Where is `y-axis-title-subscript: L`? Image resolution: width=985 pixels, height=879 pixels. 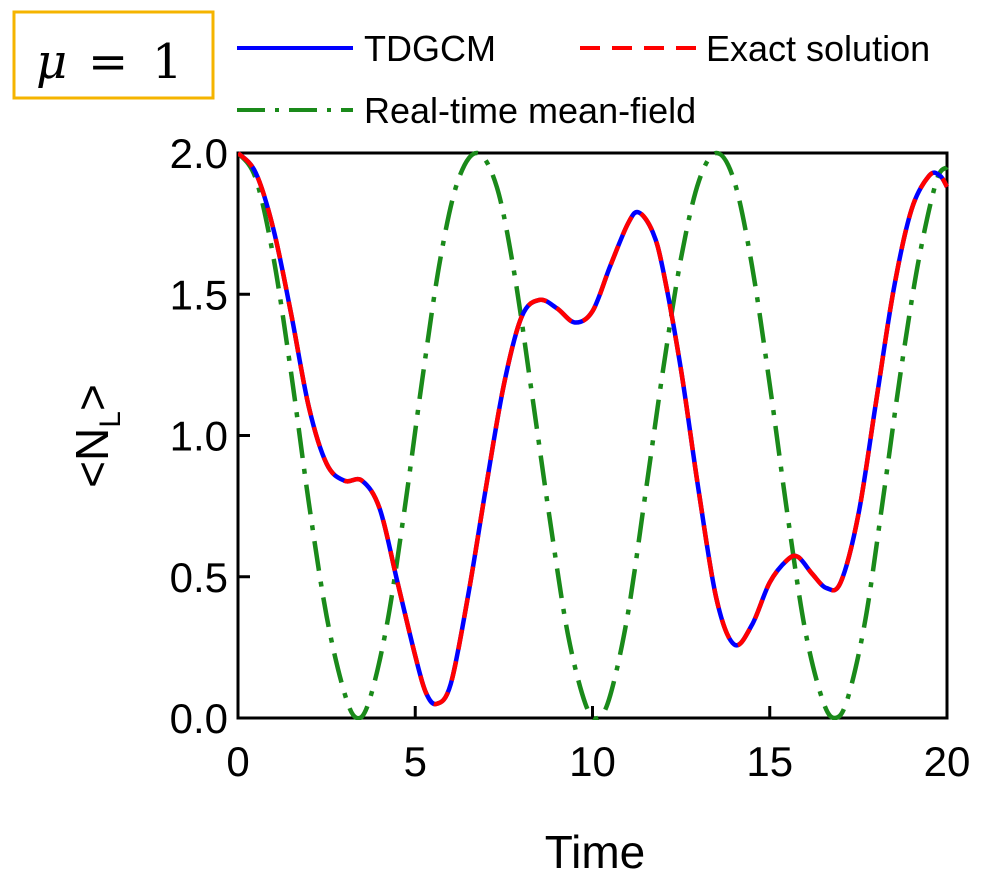
y-axis-title-subscript: L is located at coordinates (110, 419).